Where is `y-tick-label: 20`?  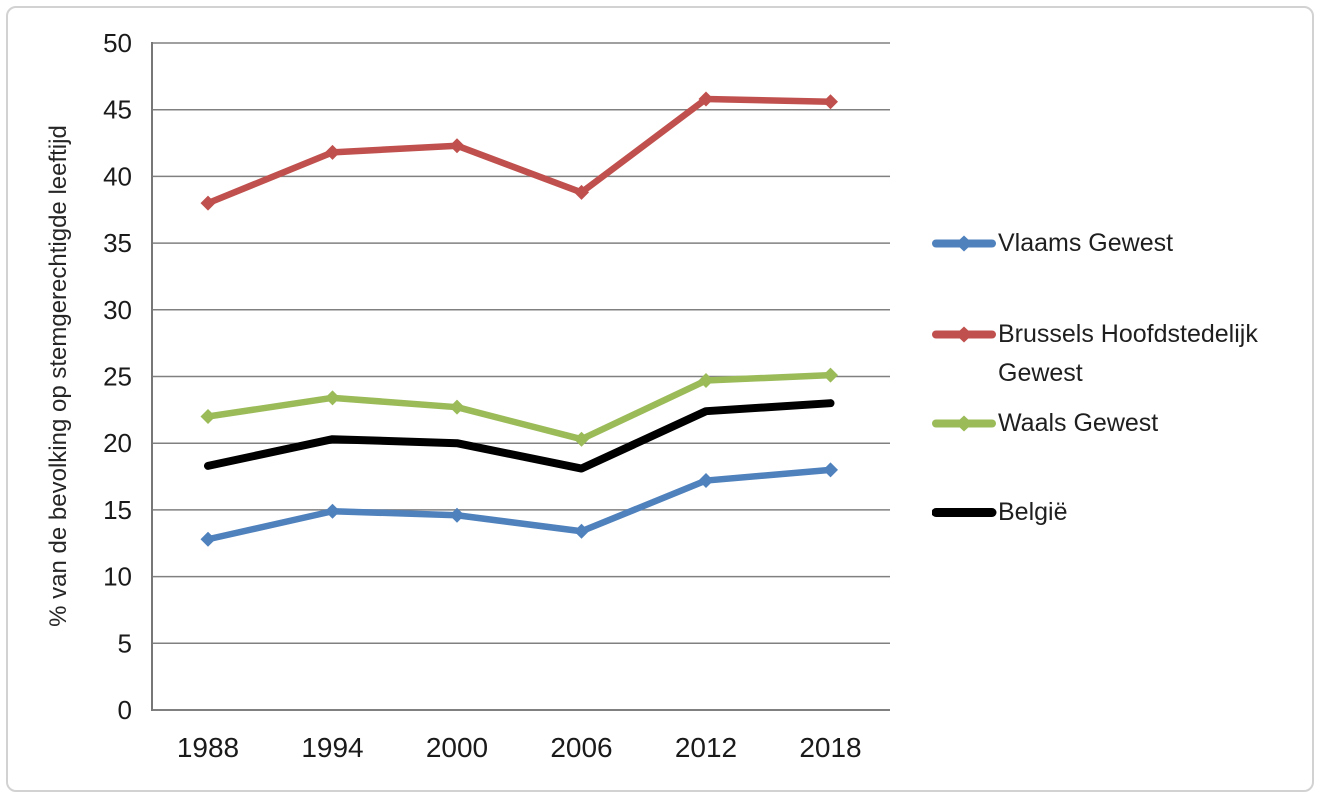
y-tick-label: 20 is located at coordinates (117, 443).